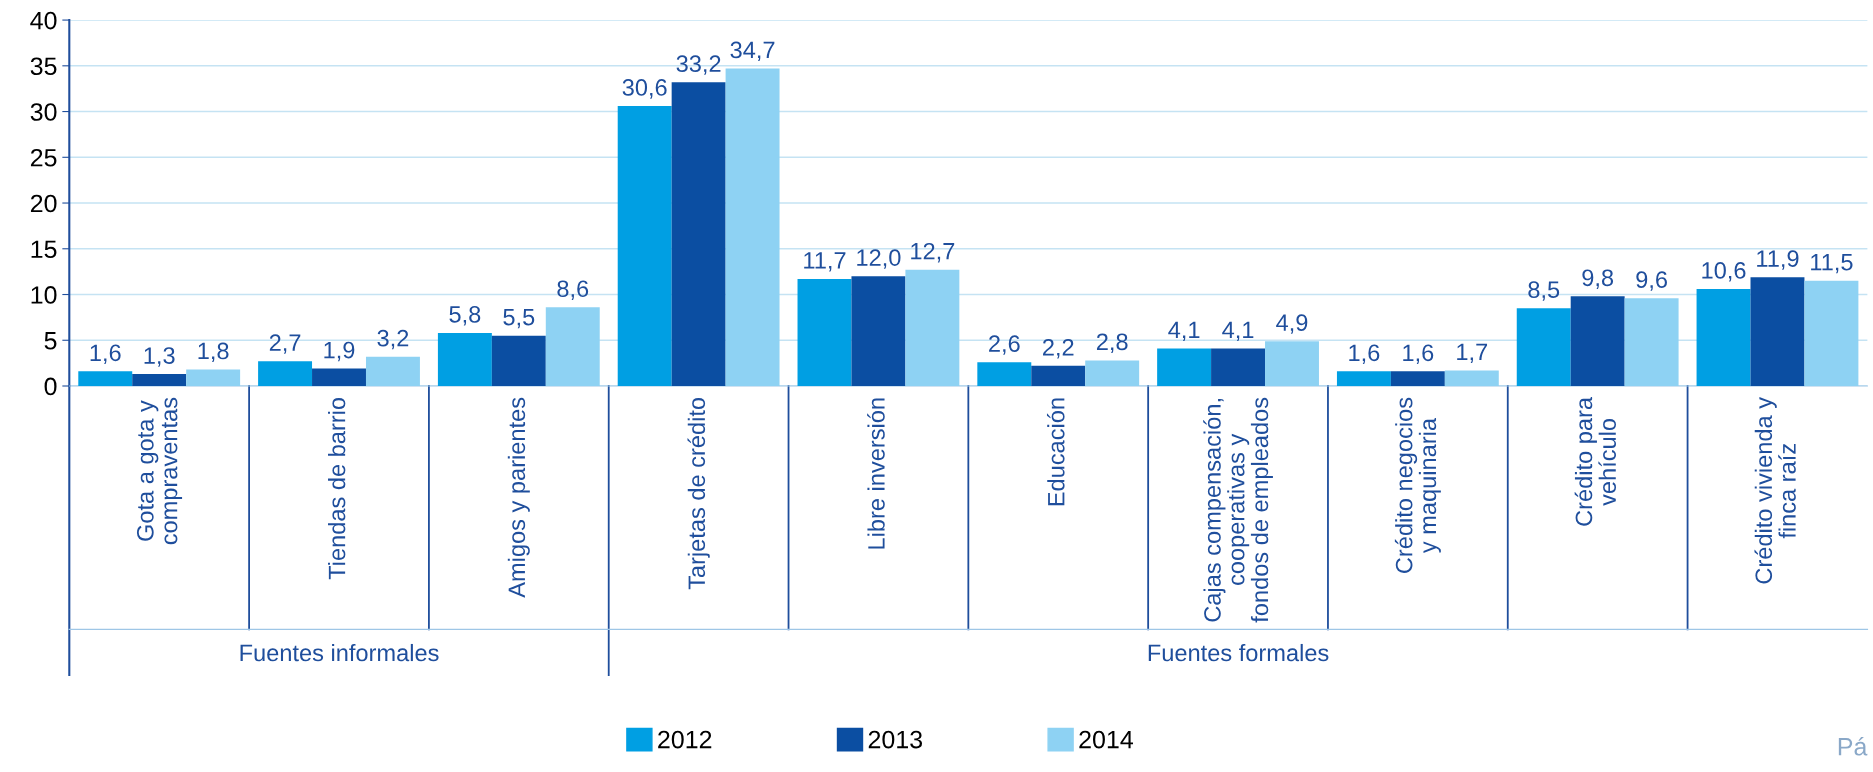 Image resolution: width=1873 pixels, height=772 pixels. What do you see at coordinates (43, 112) in the screenshot?
I see `y-tick-label: 30` at bounding box center [43, 112].